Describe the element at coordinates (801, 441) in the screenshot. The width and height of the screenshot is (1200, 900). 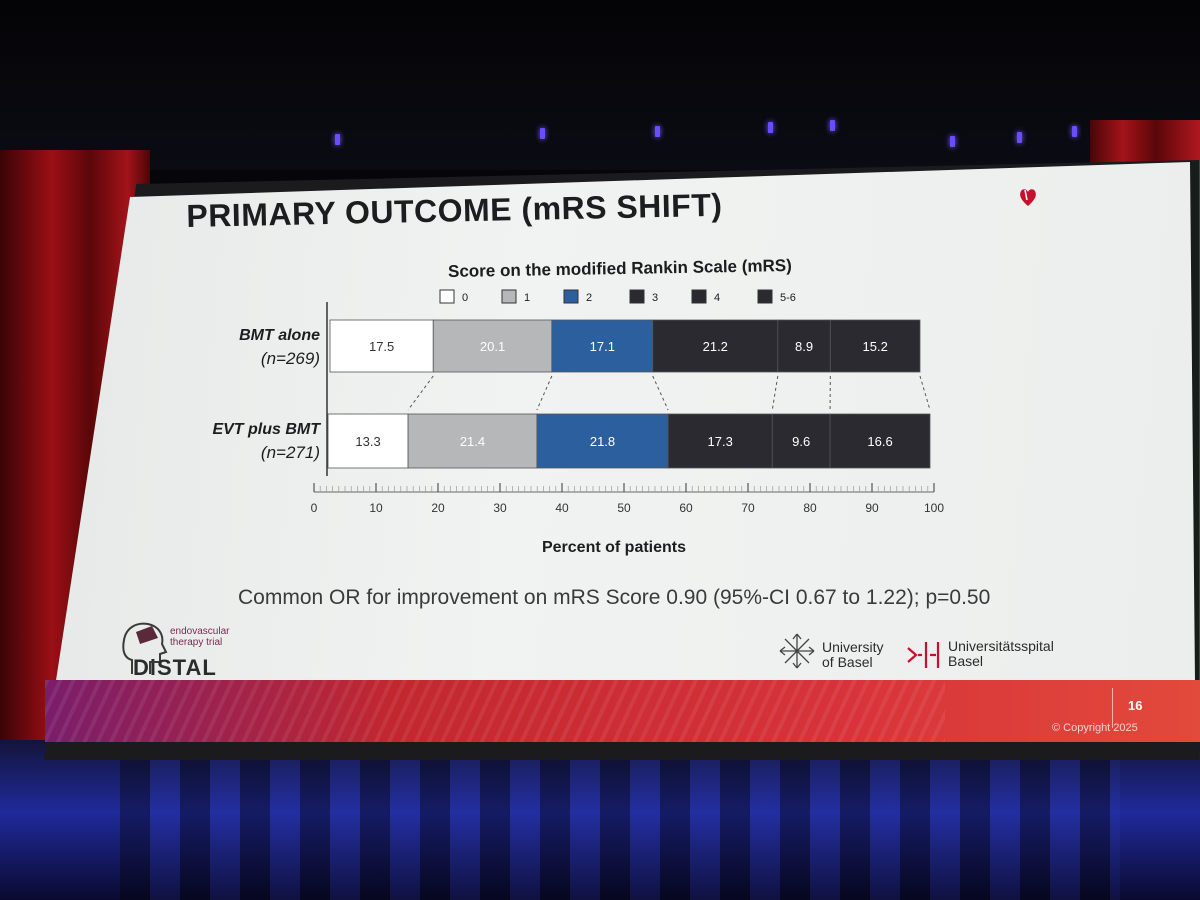
I see `bar-value-label: 9.6` at that location.